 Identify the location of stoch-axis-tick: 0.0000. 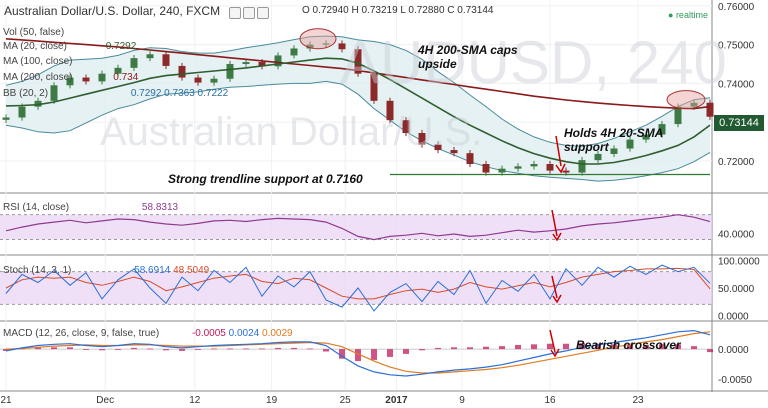
(733, 316).